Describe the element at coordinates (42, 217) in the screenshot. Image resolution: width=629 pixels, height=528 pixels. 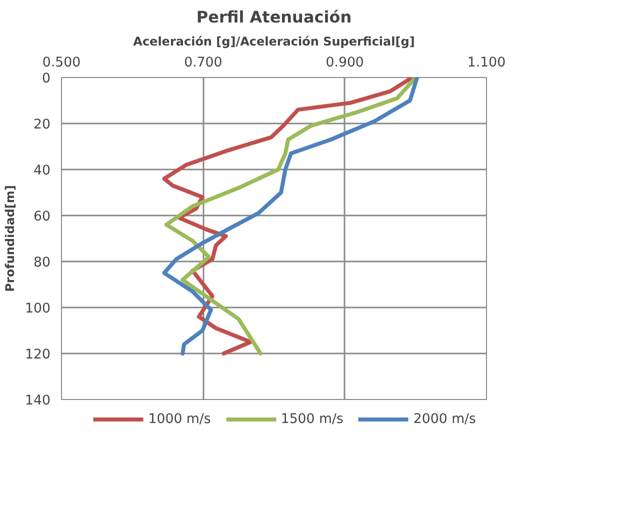
I see `y-tick-label: 60` at that location.